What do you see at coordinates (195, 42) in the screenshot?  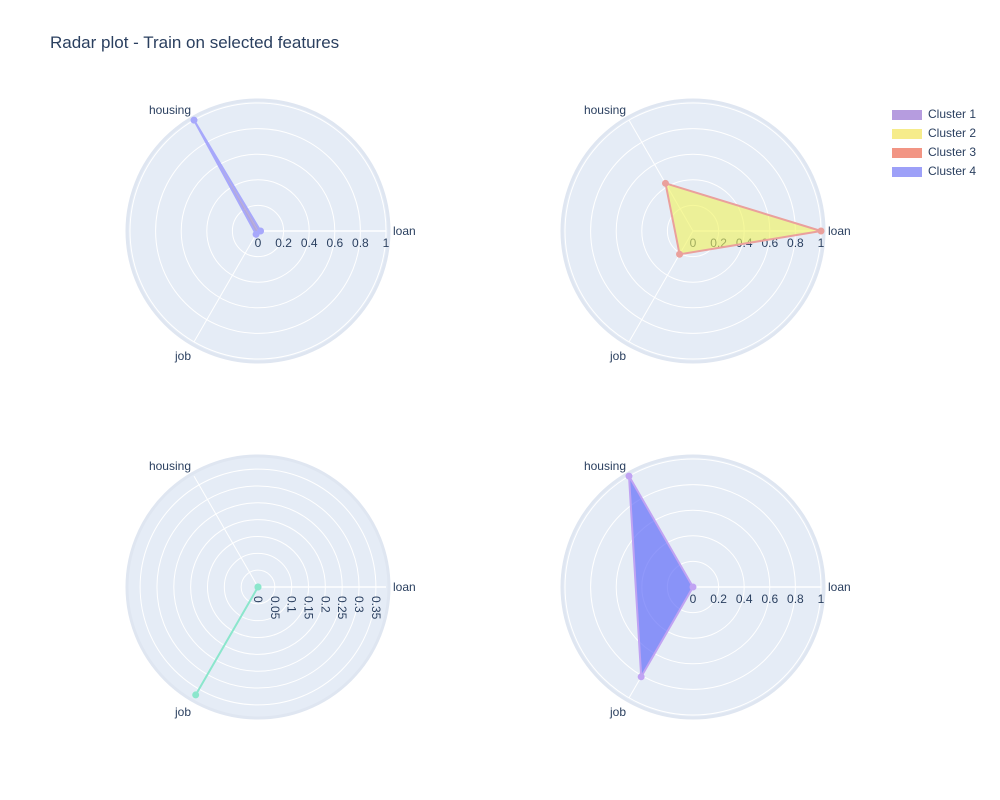 I see `chart-title: Radar plot - Train on selected features` at bounding box center [195, 42].